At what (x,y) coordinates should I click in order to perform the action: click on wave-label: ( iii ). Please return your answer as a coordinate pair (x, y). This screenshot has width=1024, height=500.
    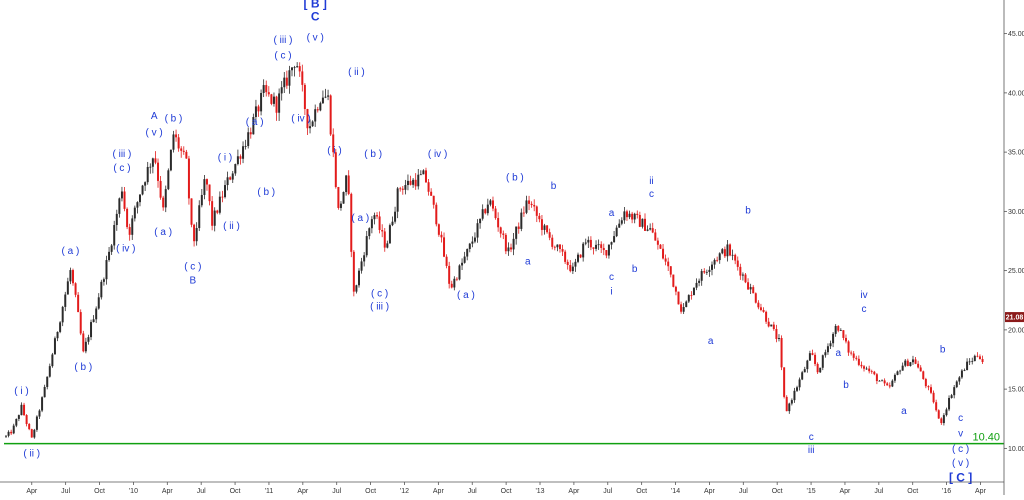
    Looking at the image, I should click on (283, 40).